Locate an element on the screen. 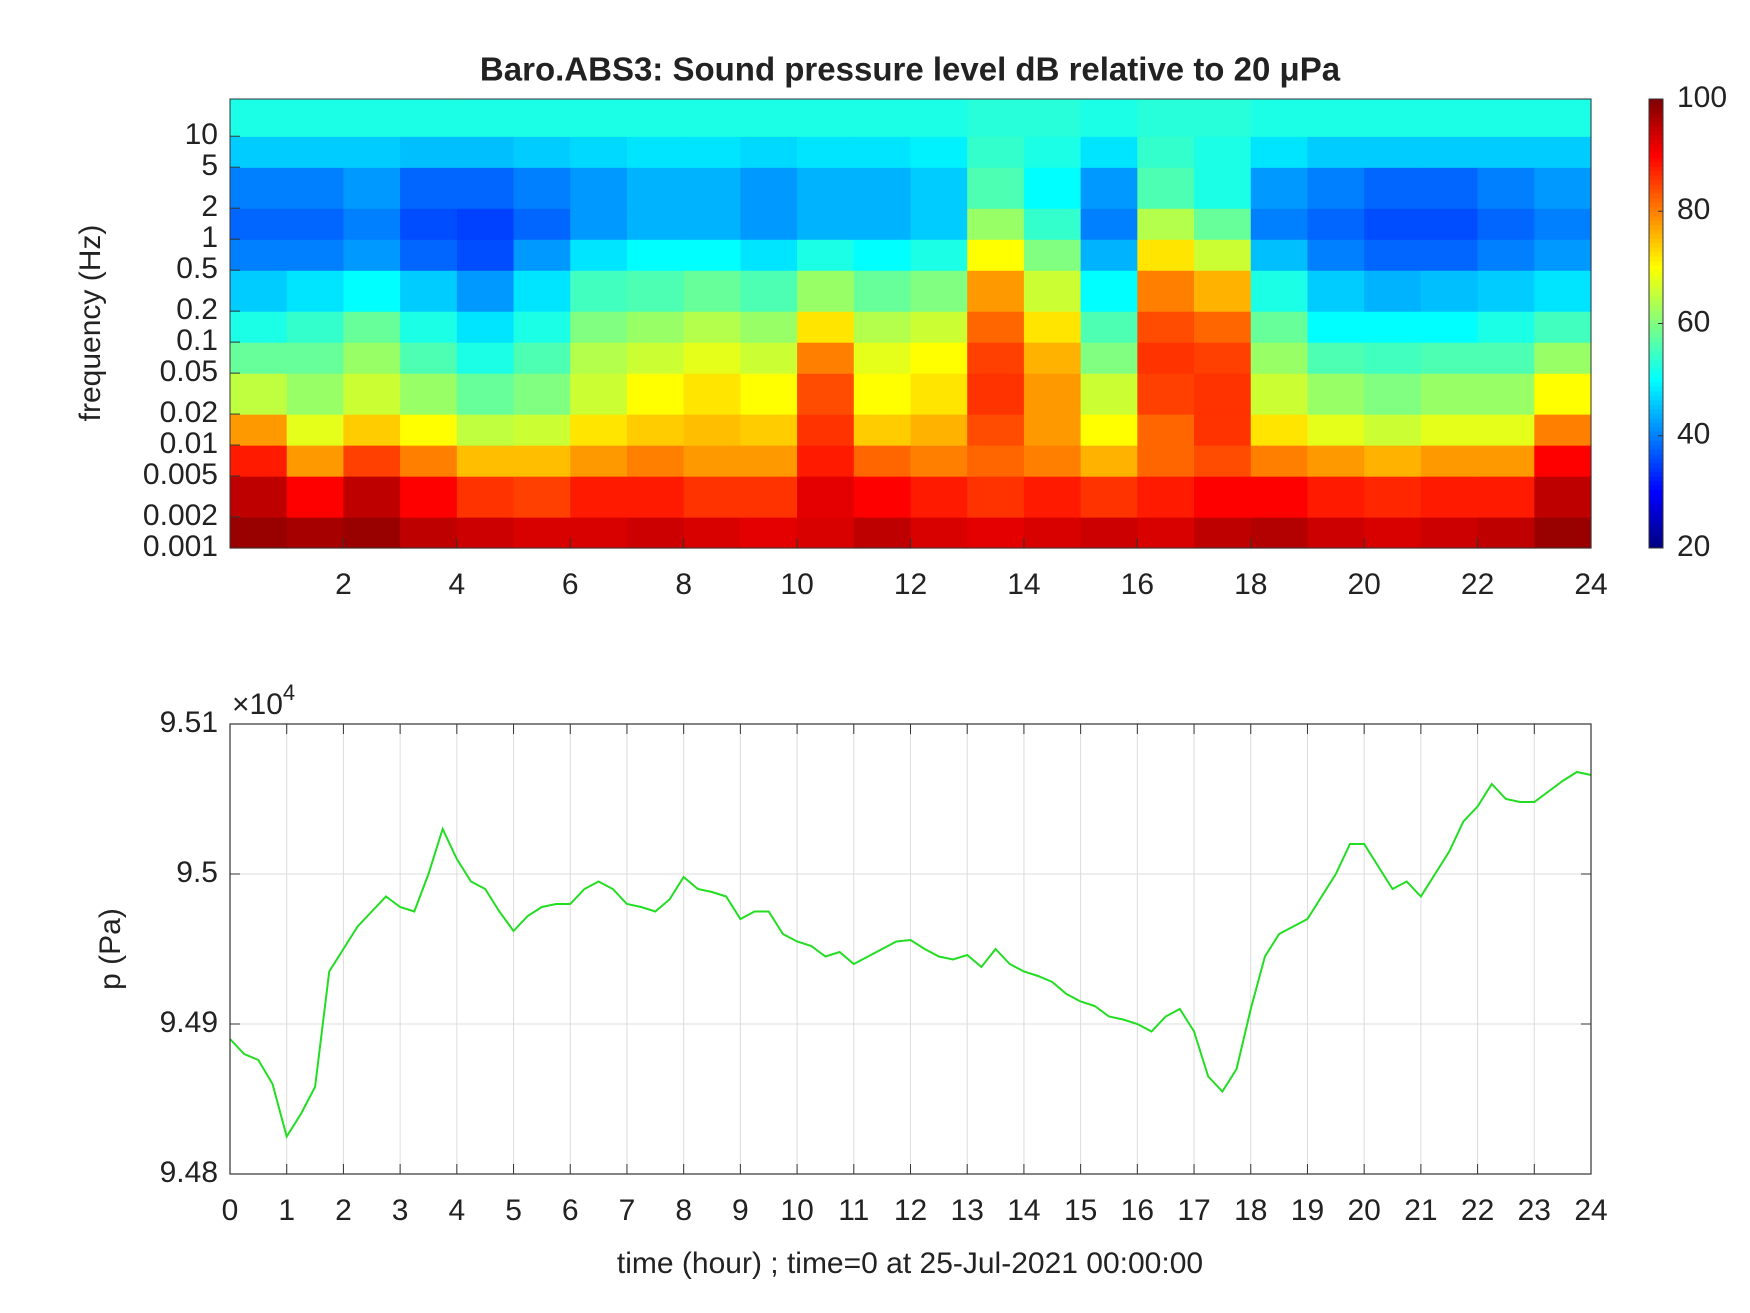 This screenshot has height=1313, width=1750. y-tick-label: 0.1 is located at coordinates (197, 340).